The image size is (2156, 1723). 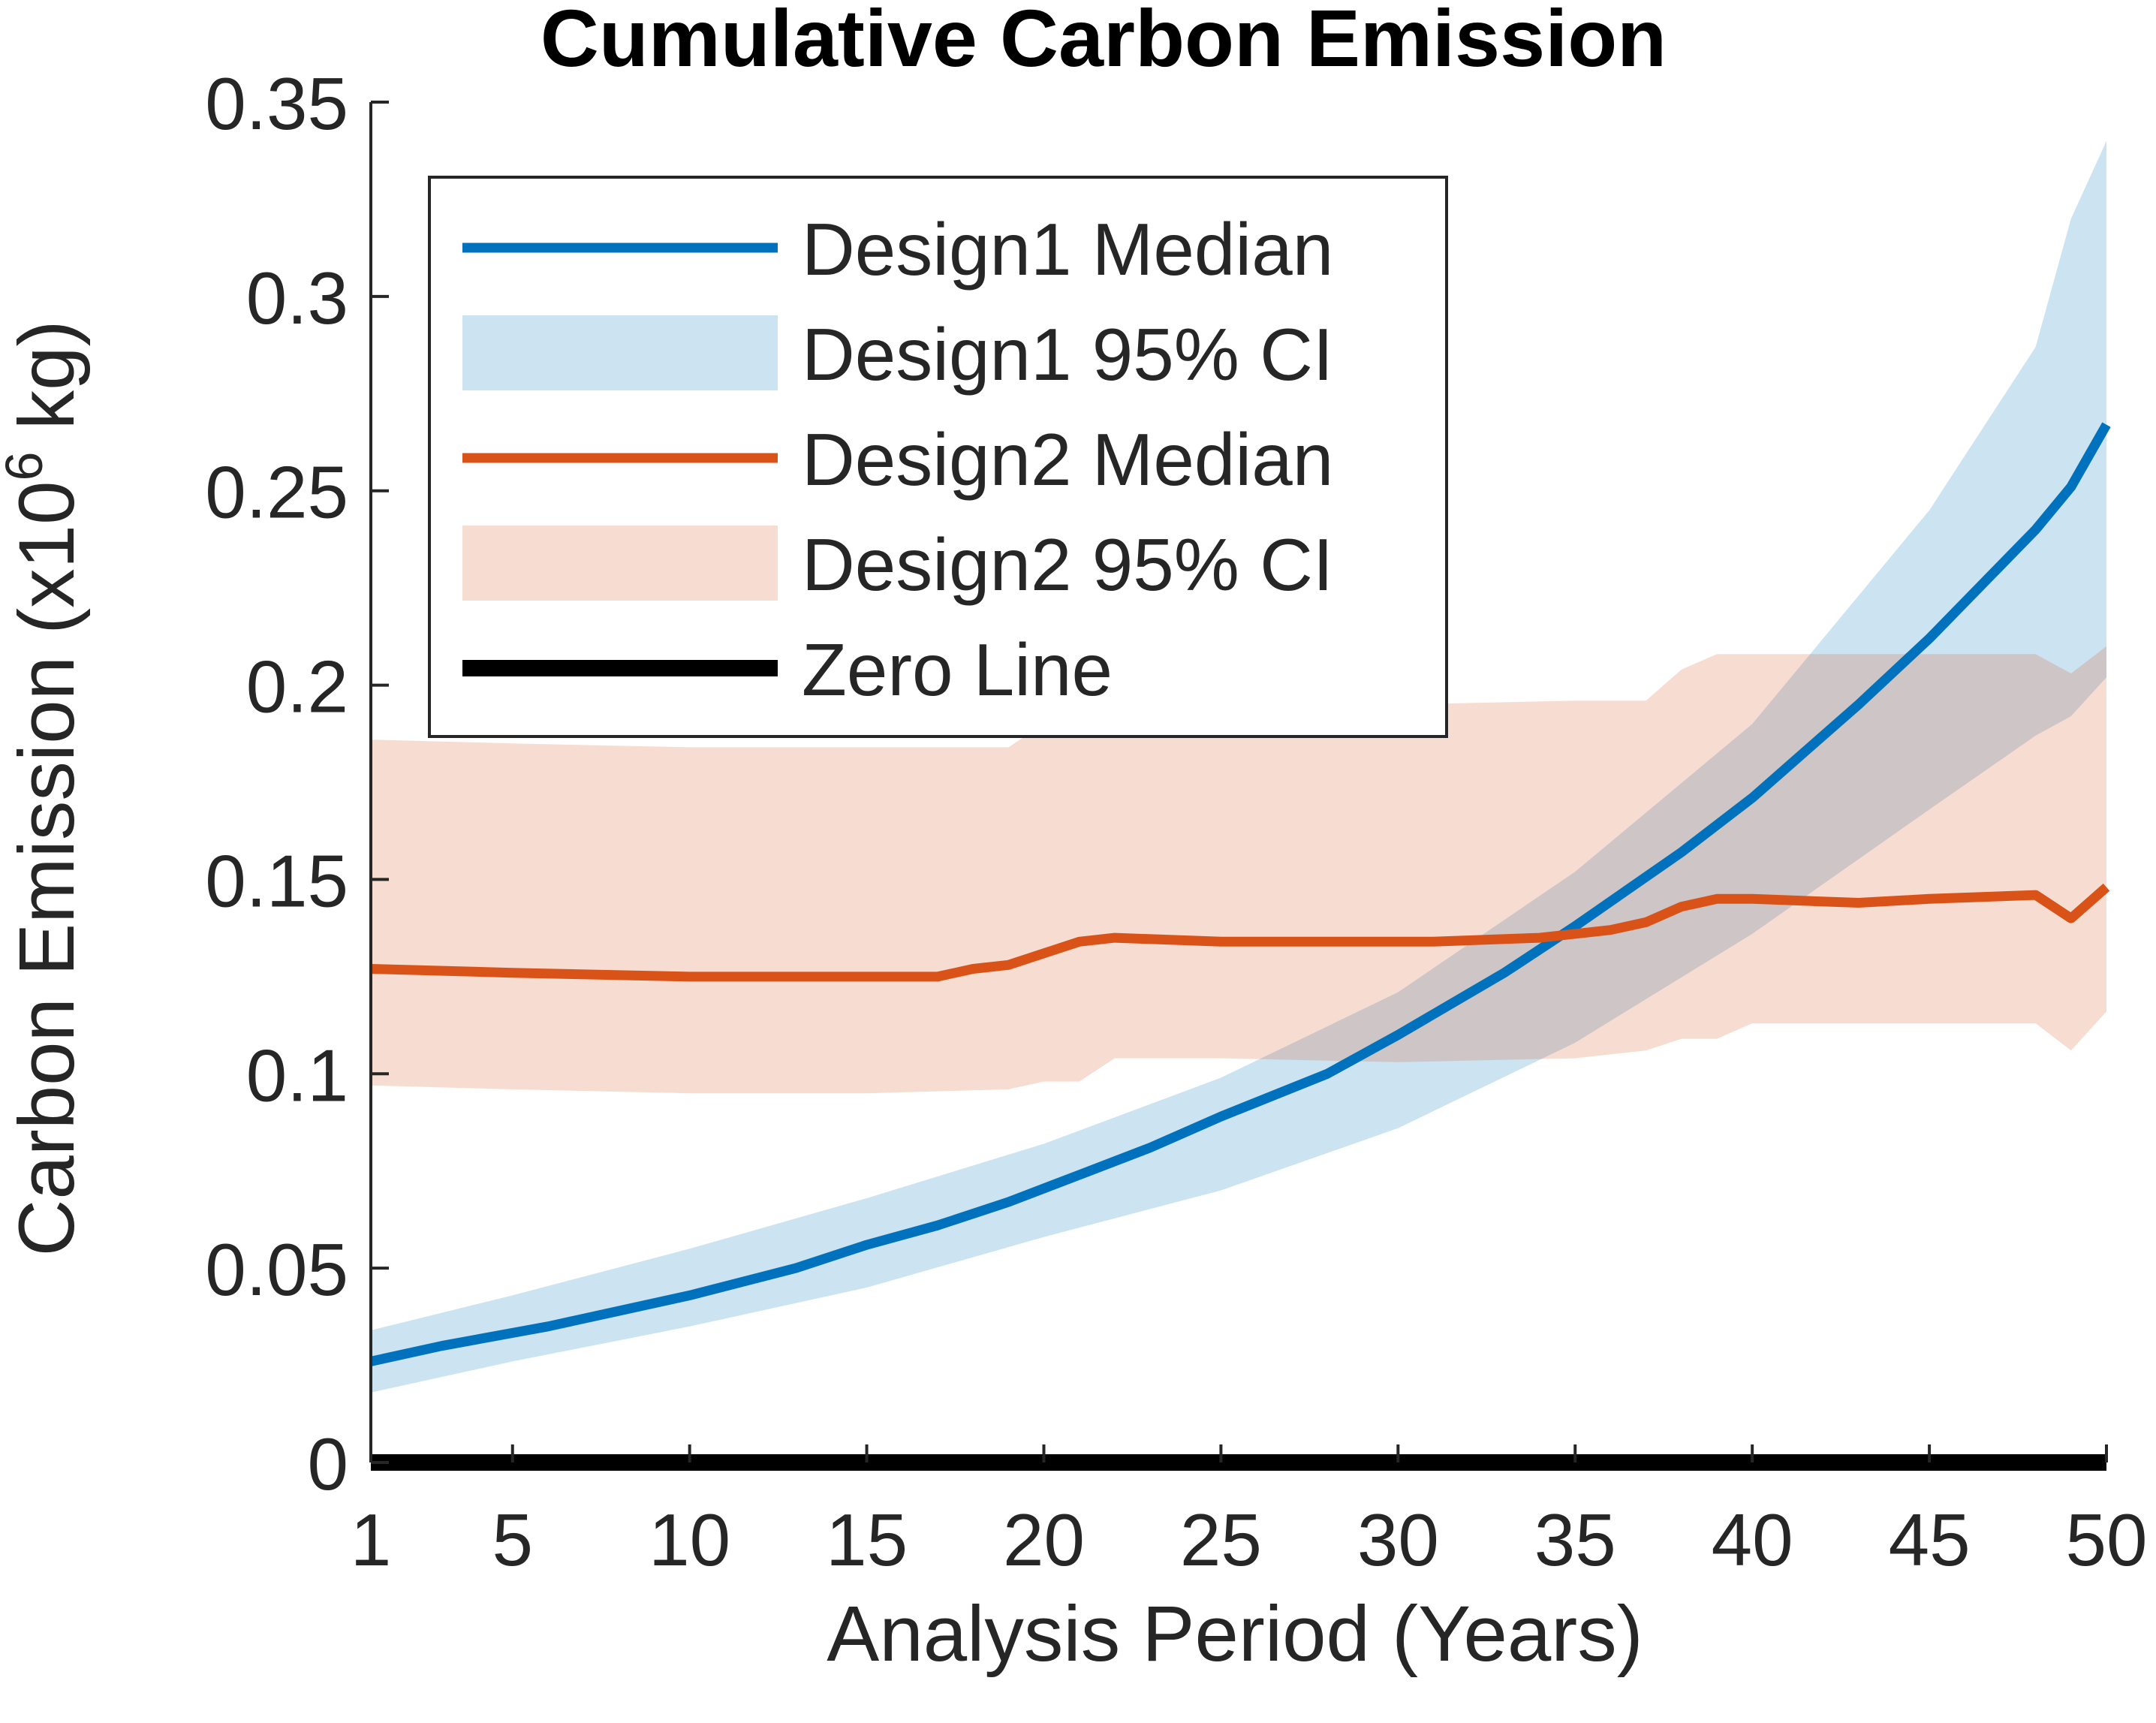 I want to click on legend-label-design2-median: Design2 Median, so click(x=1067, y=459).